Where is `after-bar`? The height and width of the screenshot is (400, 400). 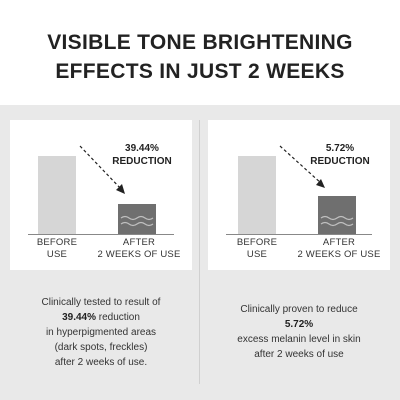 after-bar is located at coordinates (337, 215).